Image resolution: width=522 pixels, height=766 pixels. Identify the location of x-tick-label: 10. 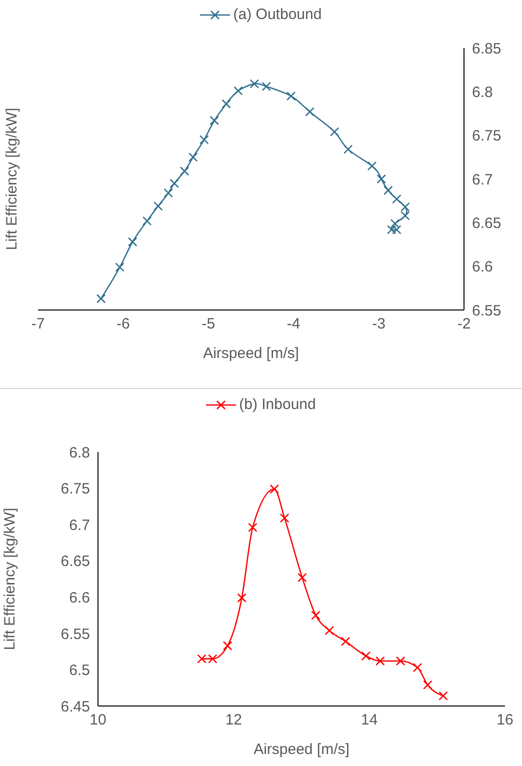
(98, 720).